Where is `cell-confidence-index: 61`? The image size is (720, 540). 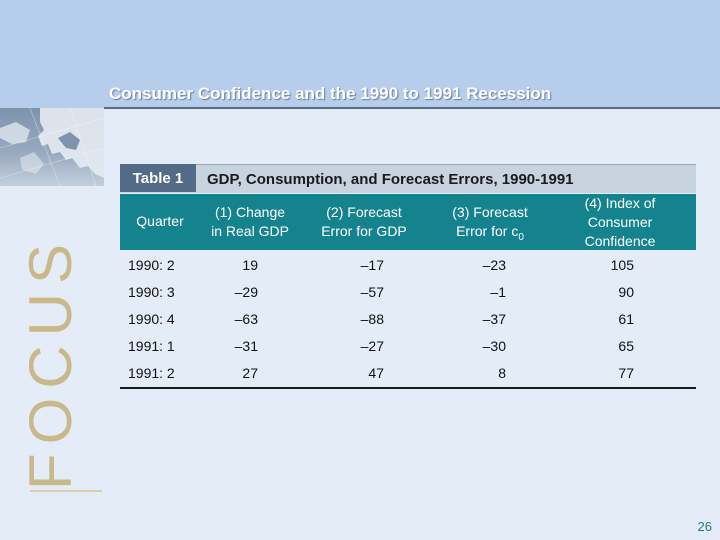
cell-confidence-index: 61 is located at coordinates (626, 319).